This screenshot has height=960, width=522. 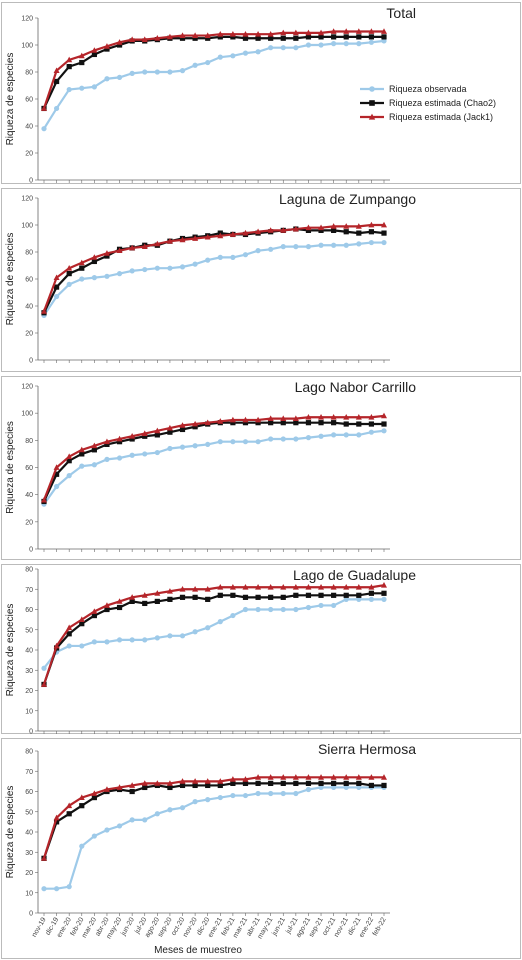 What do you see at coordinates (29, 570) in the screenshot?
I see `y-tick-label: 80` at bounding box center [29, 570].